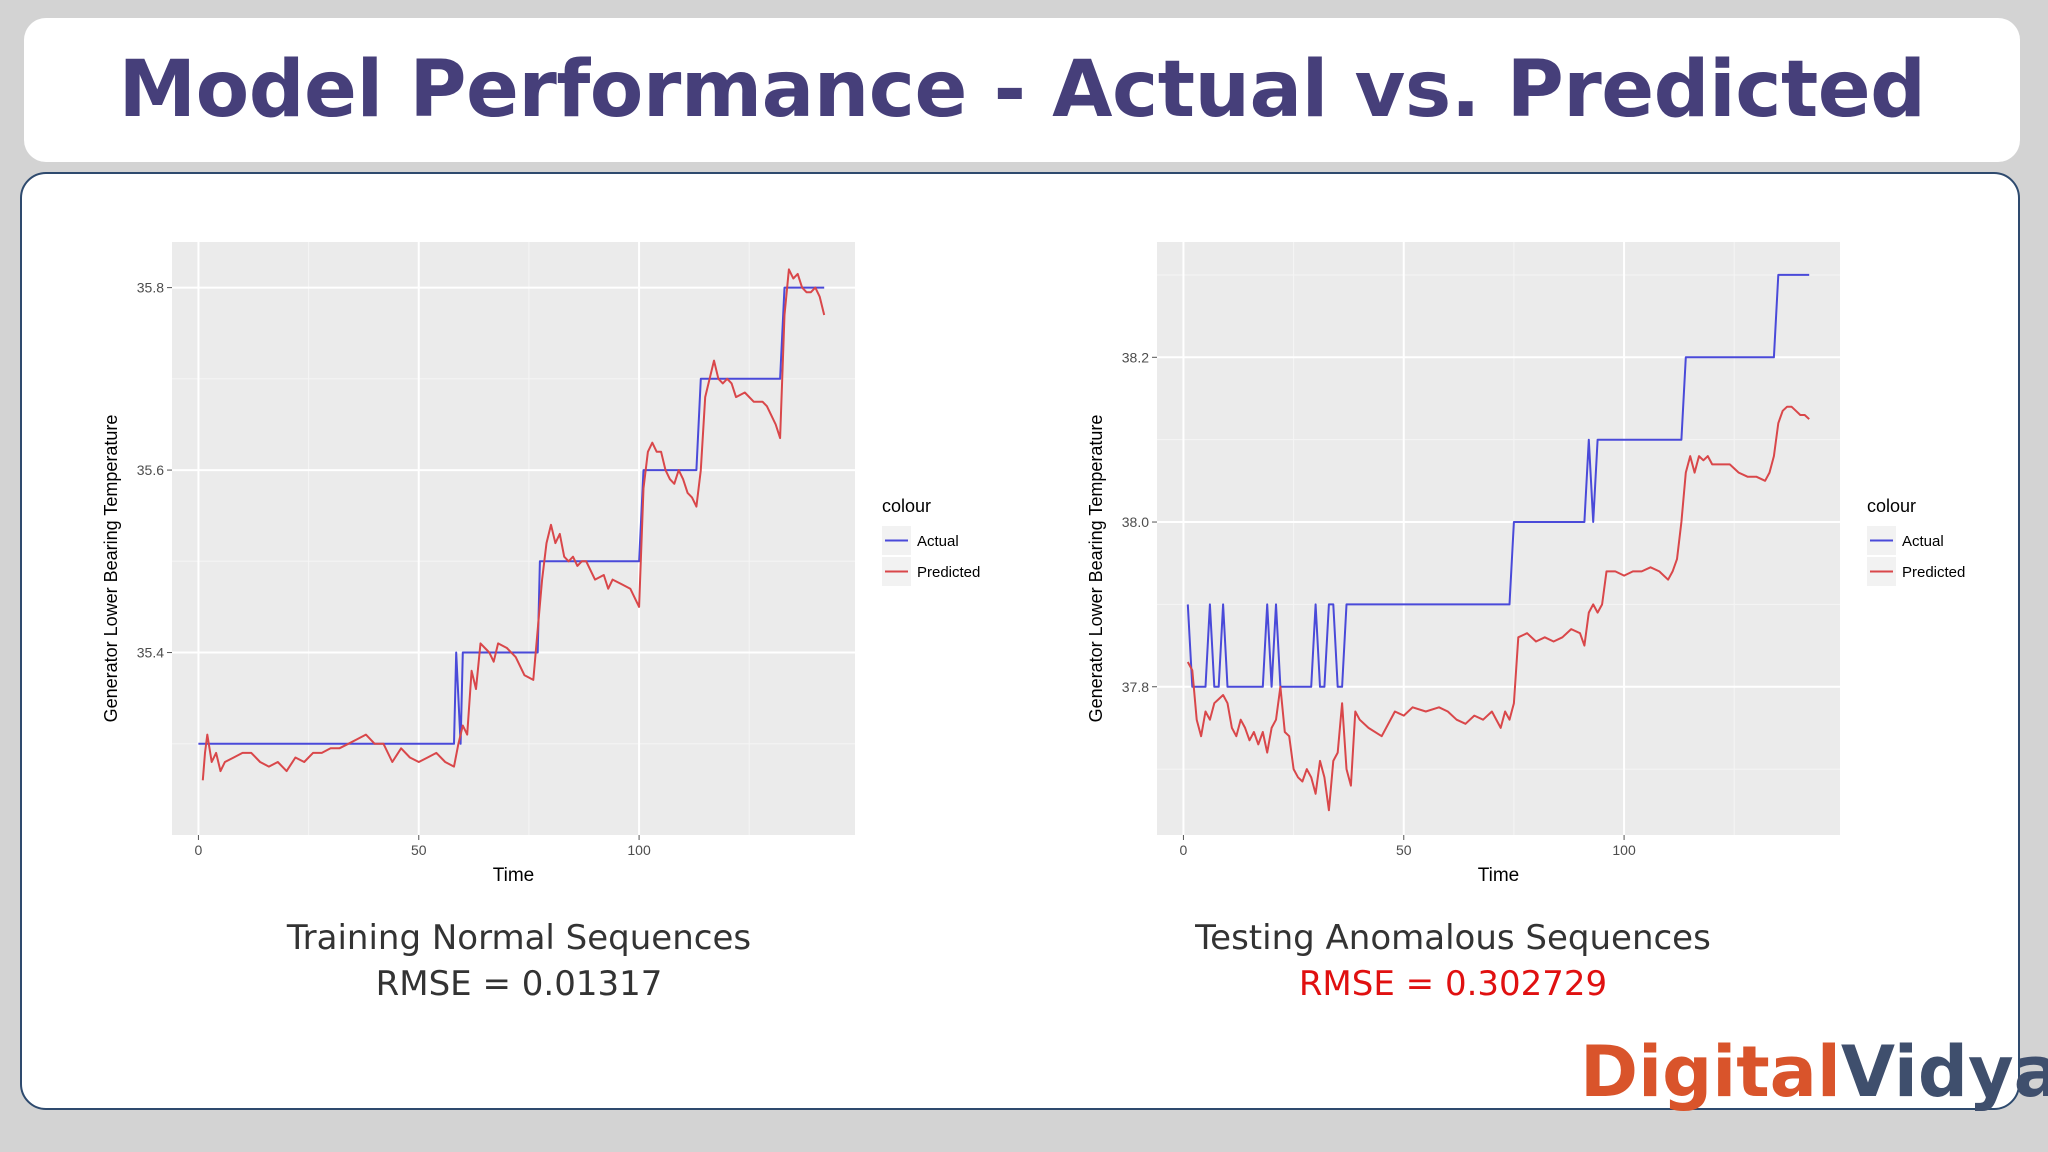 The width and height of the screenshot is (2048, 1152). Describe the element at coordinates (1453, 984) in the screenshot. I see `testing-caption-rmse: RMSE = 0.302729` at that location.